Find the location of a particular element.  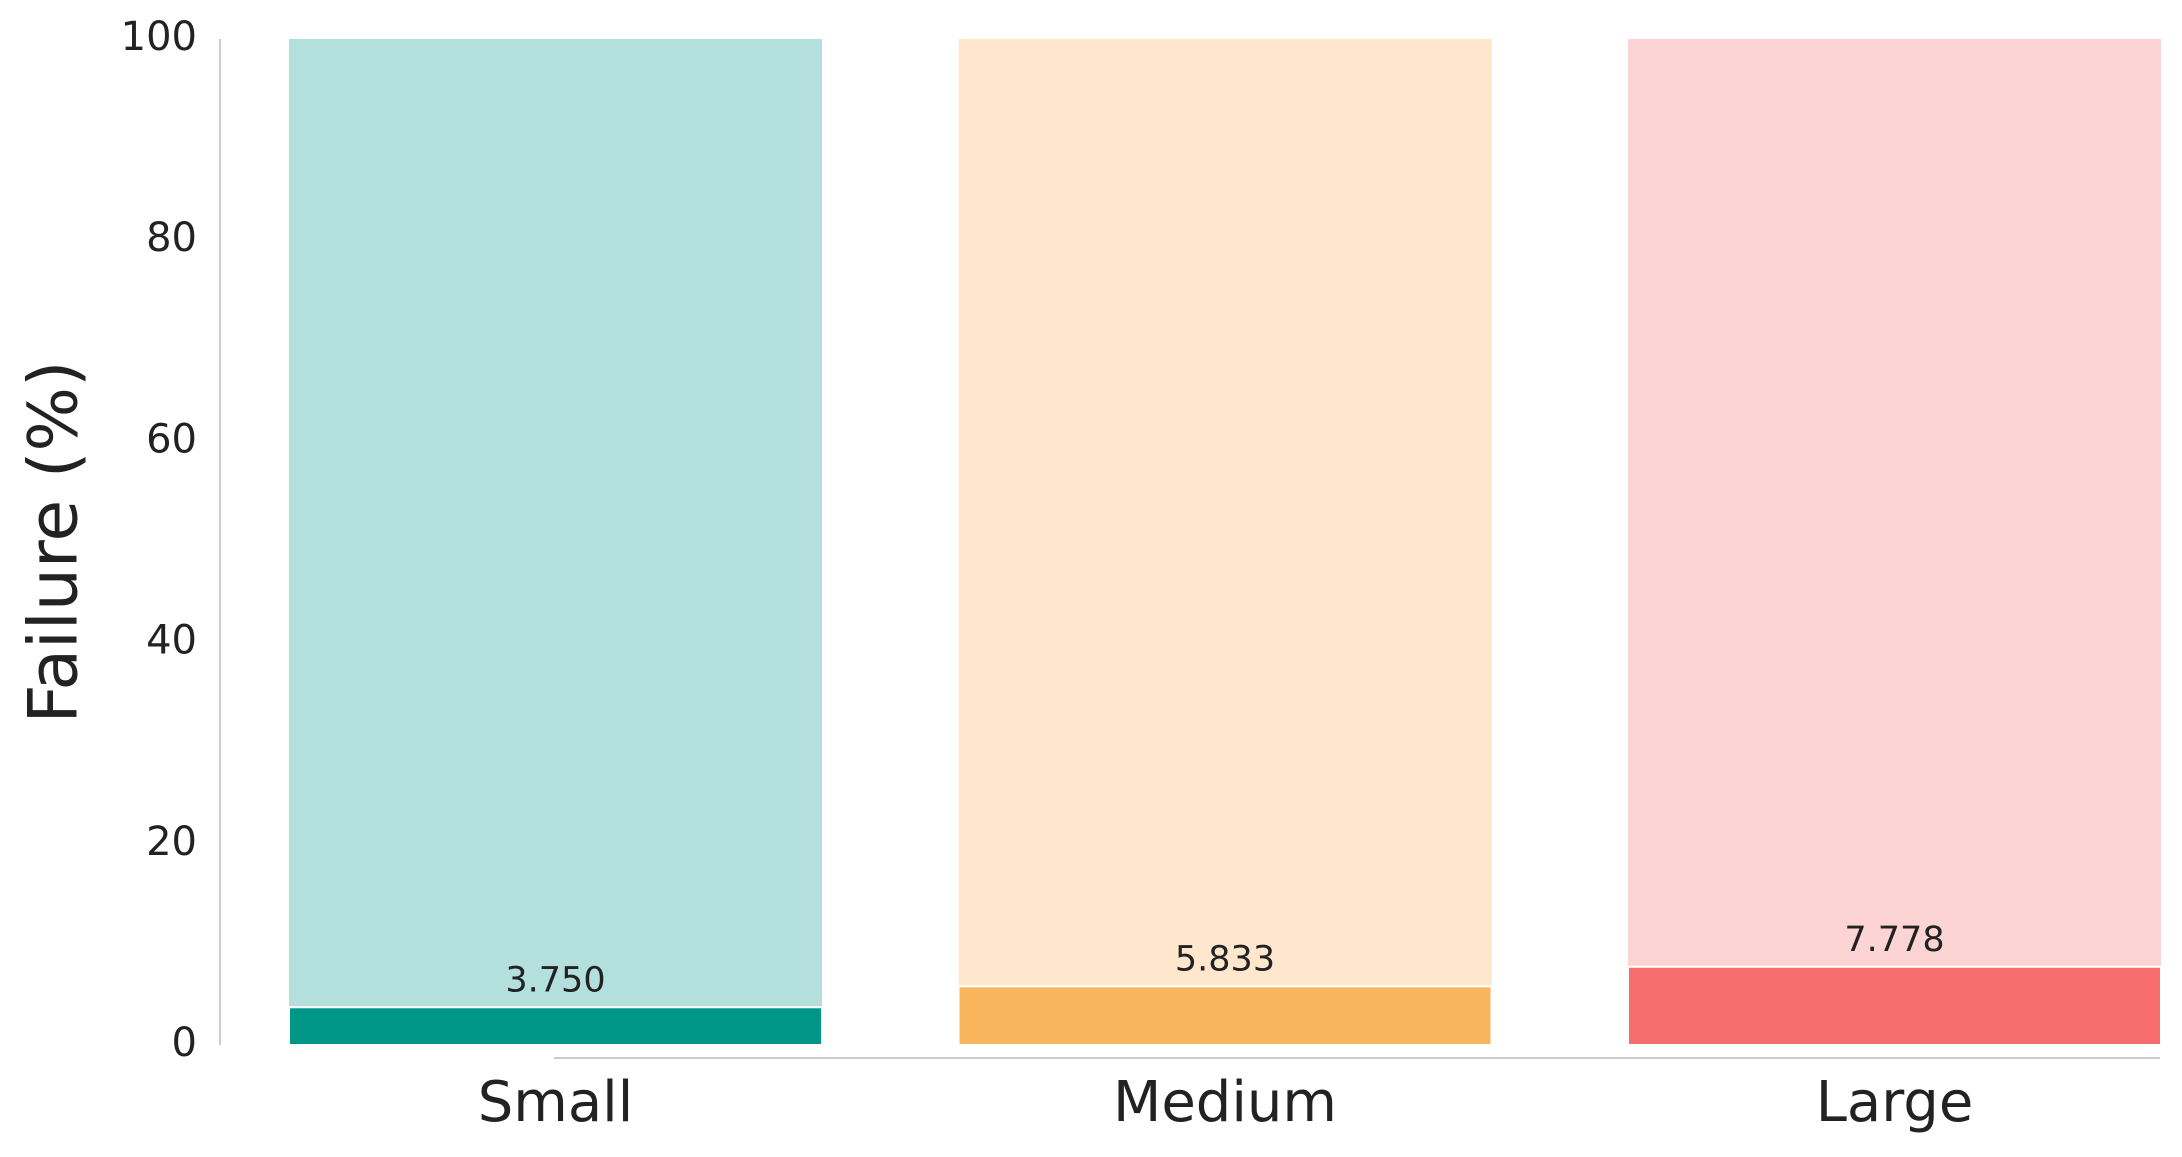

value-label: 7.778 is located at coordinates (1894, 940).